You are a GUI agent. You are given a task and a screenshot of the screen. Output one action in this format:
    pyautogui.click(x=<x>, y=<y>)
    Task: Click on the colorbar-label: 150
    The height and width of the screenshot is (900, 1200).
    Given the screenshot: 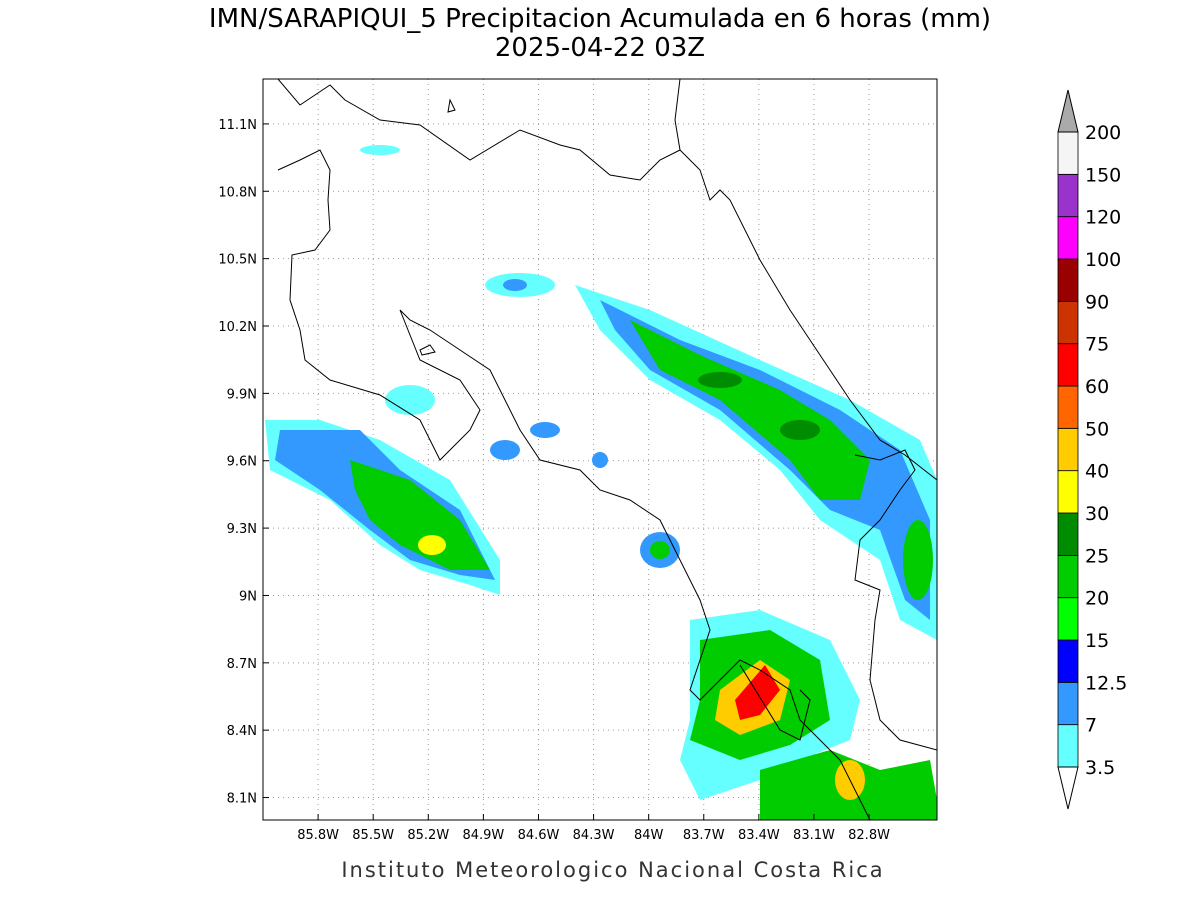 What is the action you would take?
    pyautogui.click(x=1103, y=175)
    